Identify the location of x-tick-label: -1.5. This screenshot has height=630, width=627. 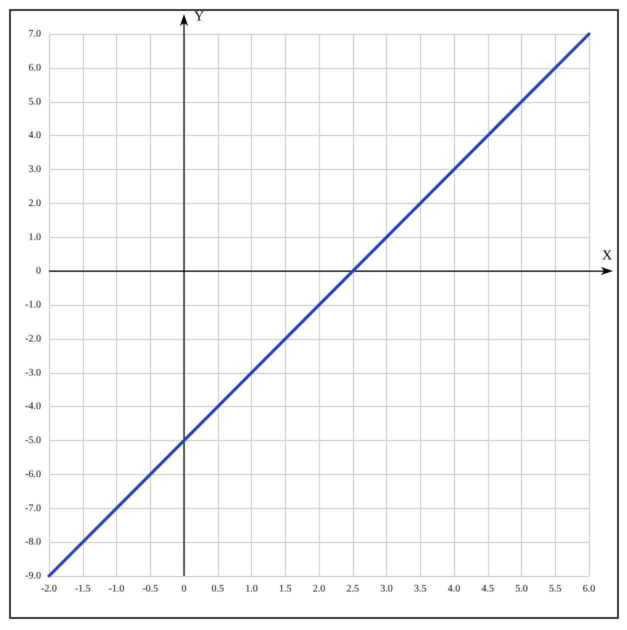
(82, 589).